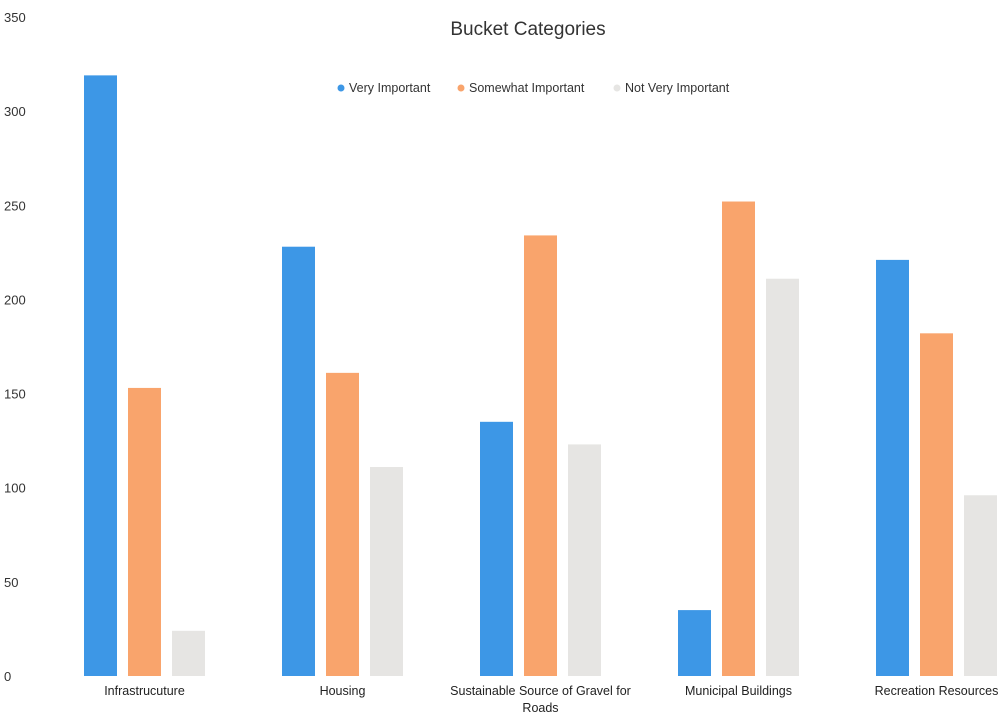 The width and height of the screenshot is (1003, 721). I want to click on y-tick-label: 100, so click(15, 488).